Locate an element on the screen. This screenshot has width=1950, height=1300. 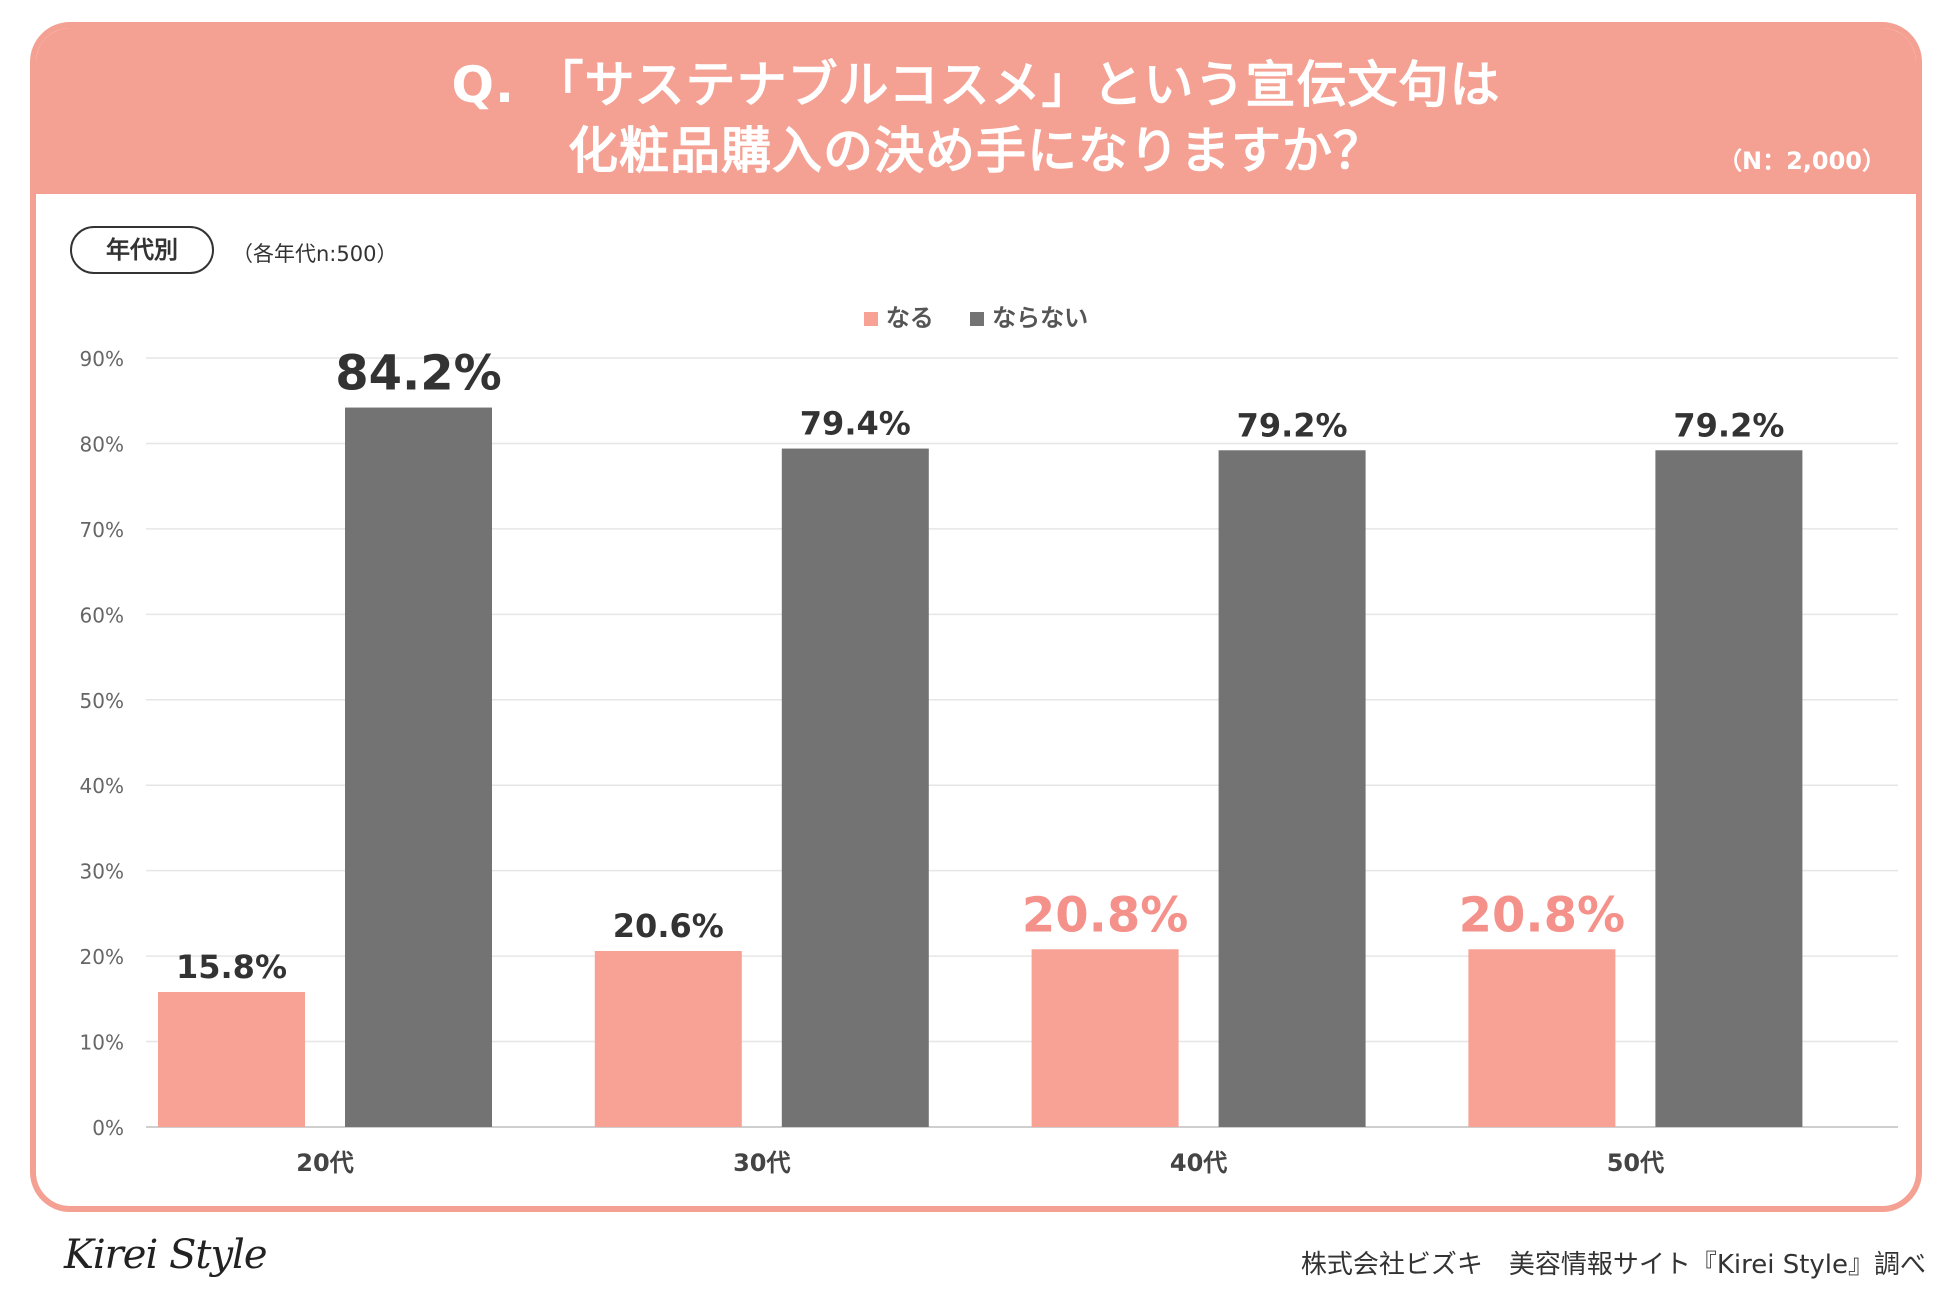
legend-item-naru: なる is located at coordinates (898, 315).